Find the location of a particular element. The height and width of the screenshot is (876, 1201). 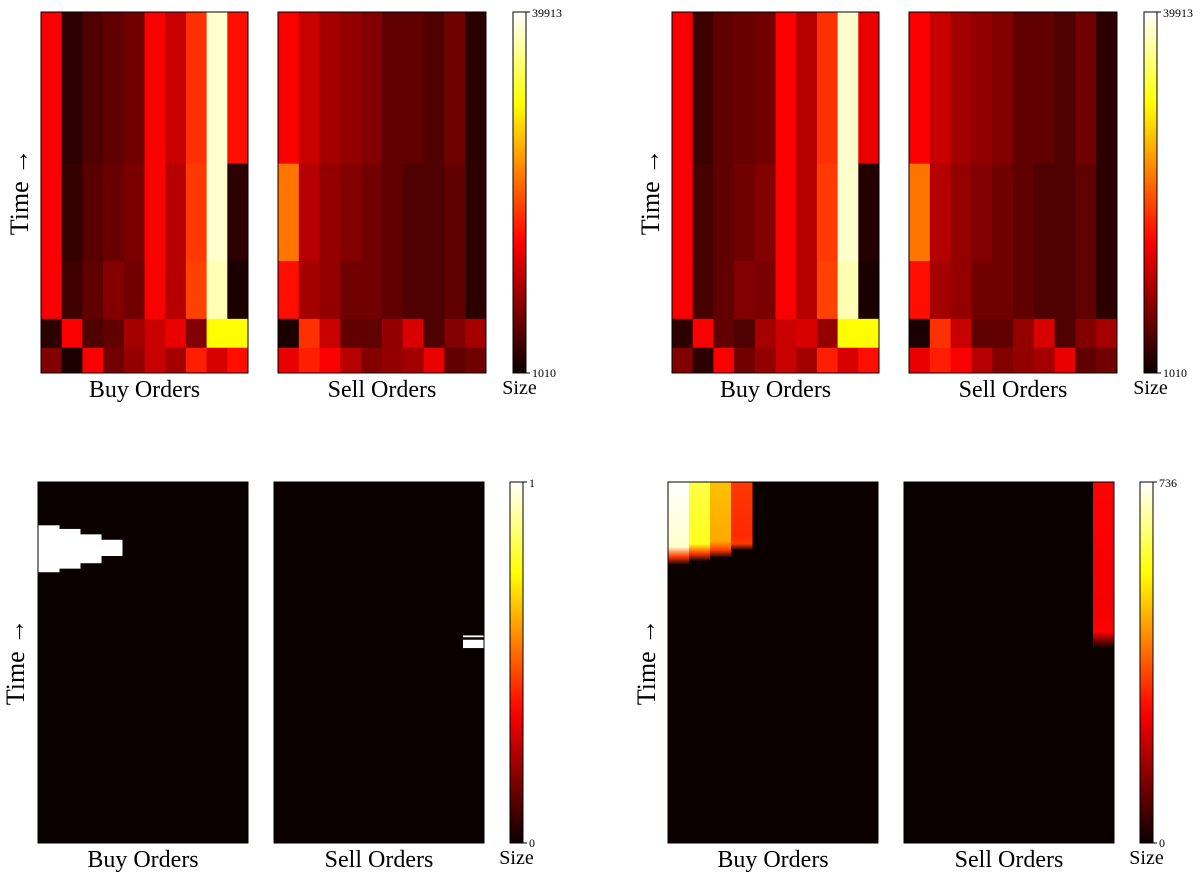

y-axis-label: Time → is located at coordinates (646, 662).